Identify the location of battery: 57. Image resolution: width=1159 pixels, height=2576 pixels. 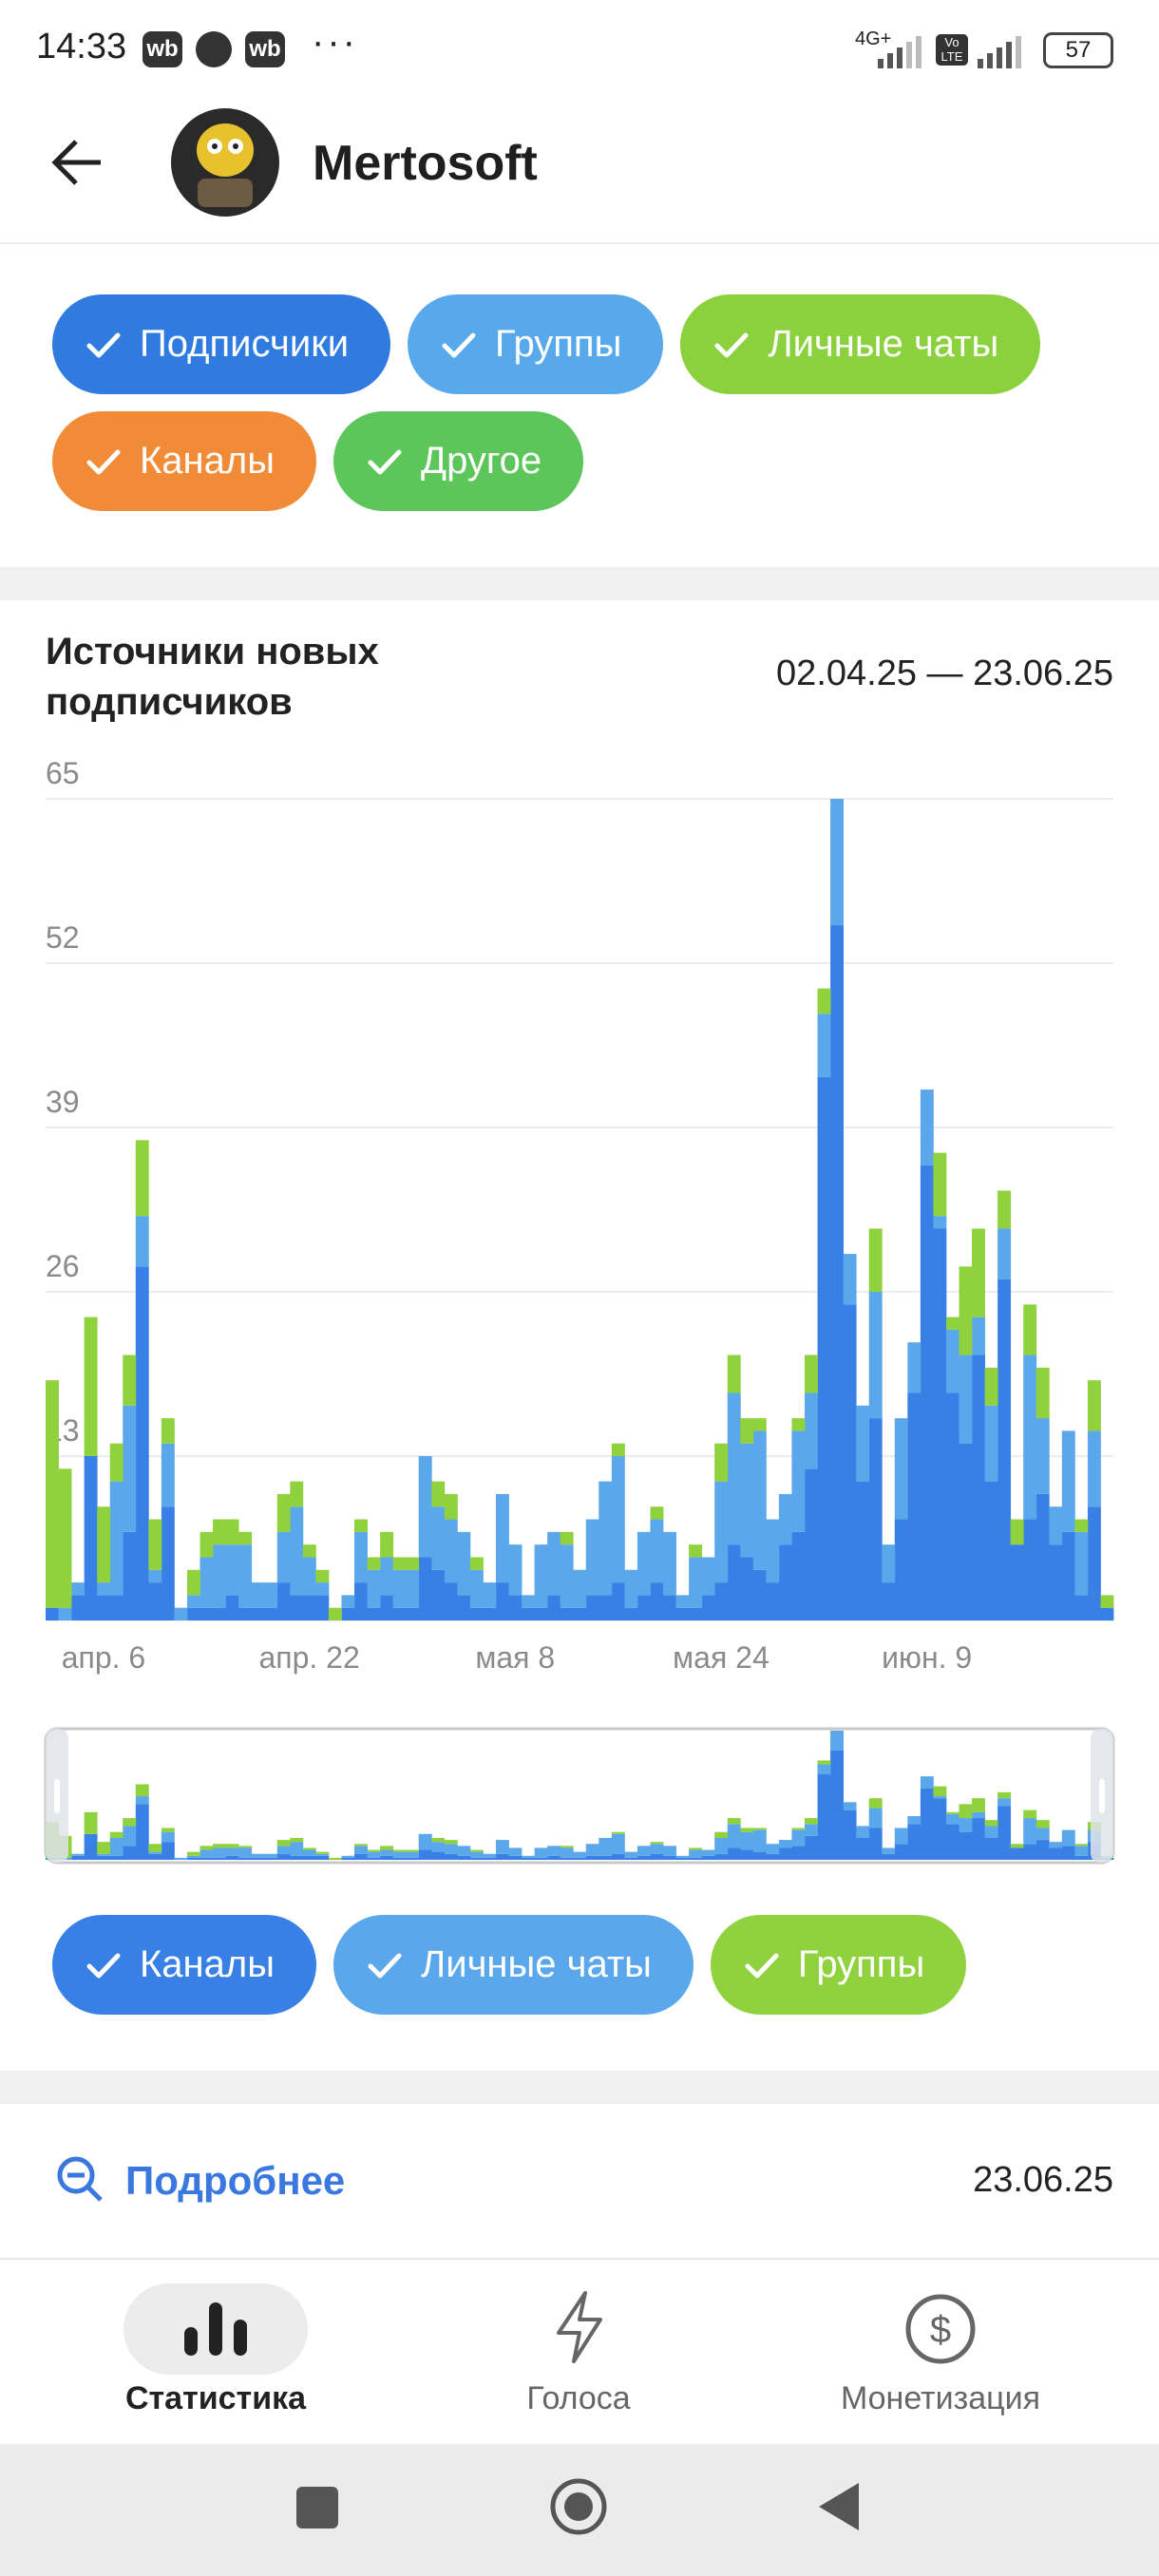
(1078, 50).